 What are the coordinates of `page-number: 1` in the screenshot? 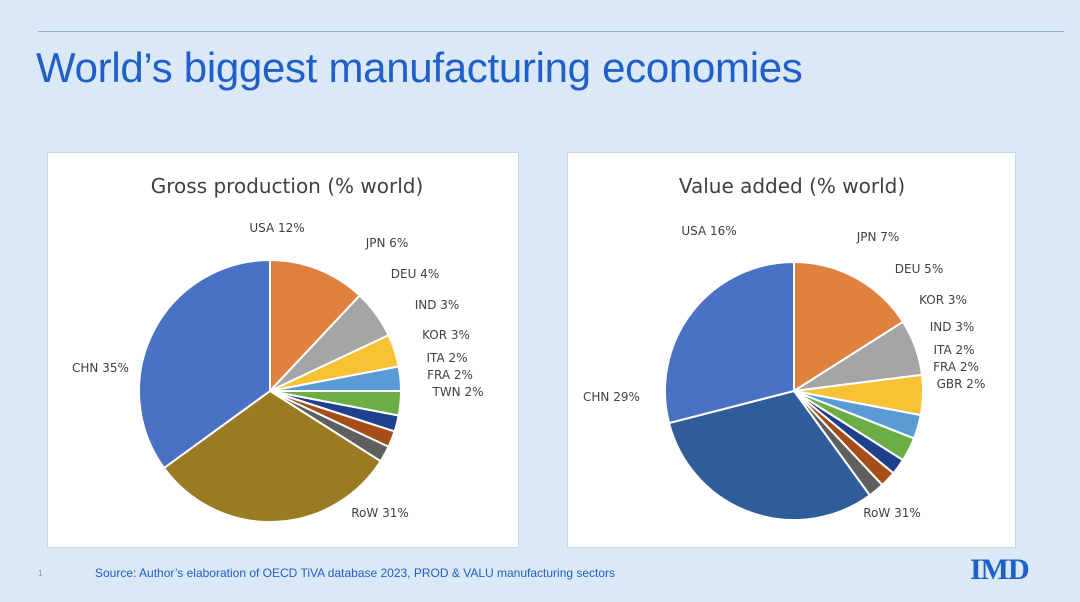 It's located at (40, 573).